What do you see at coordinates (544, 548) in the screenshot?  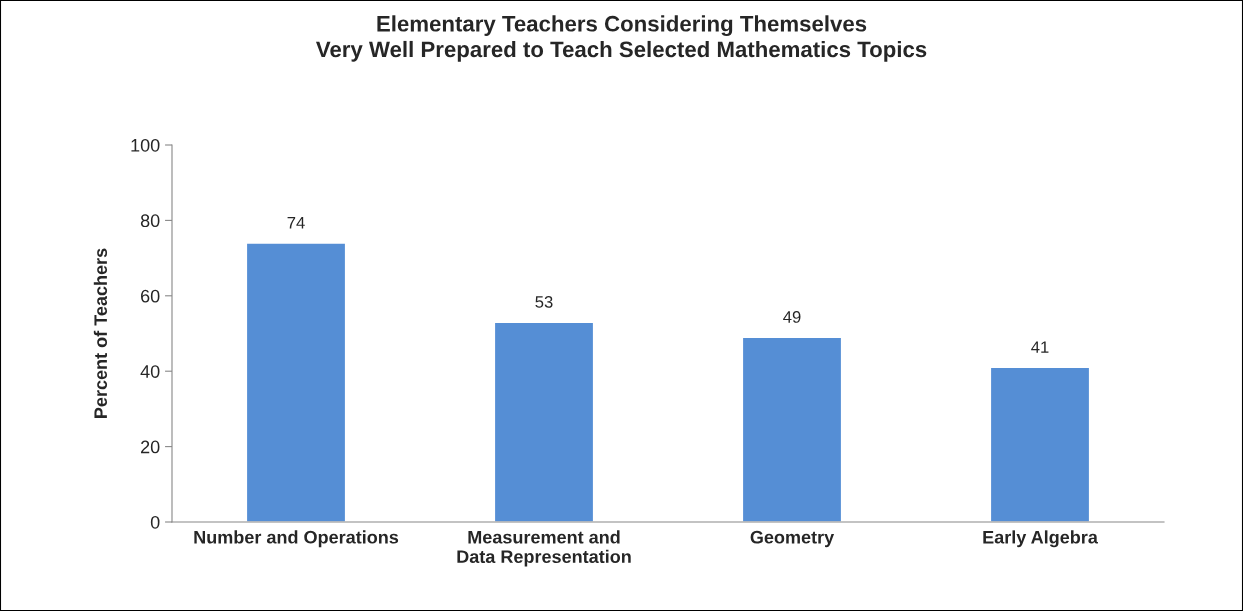 I see `x-tick-label: Measurement and Data Representation` at bounding box center [544, 548].